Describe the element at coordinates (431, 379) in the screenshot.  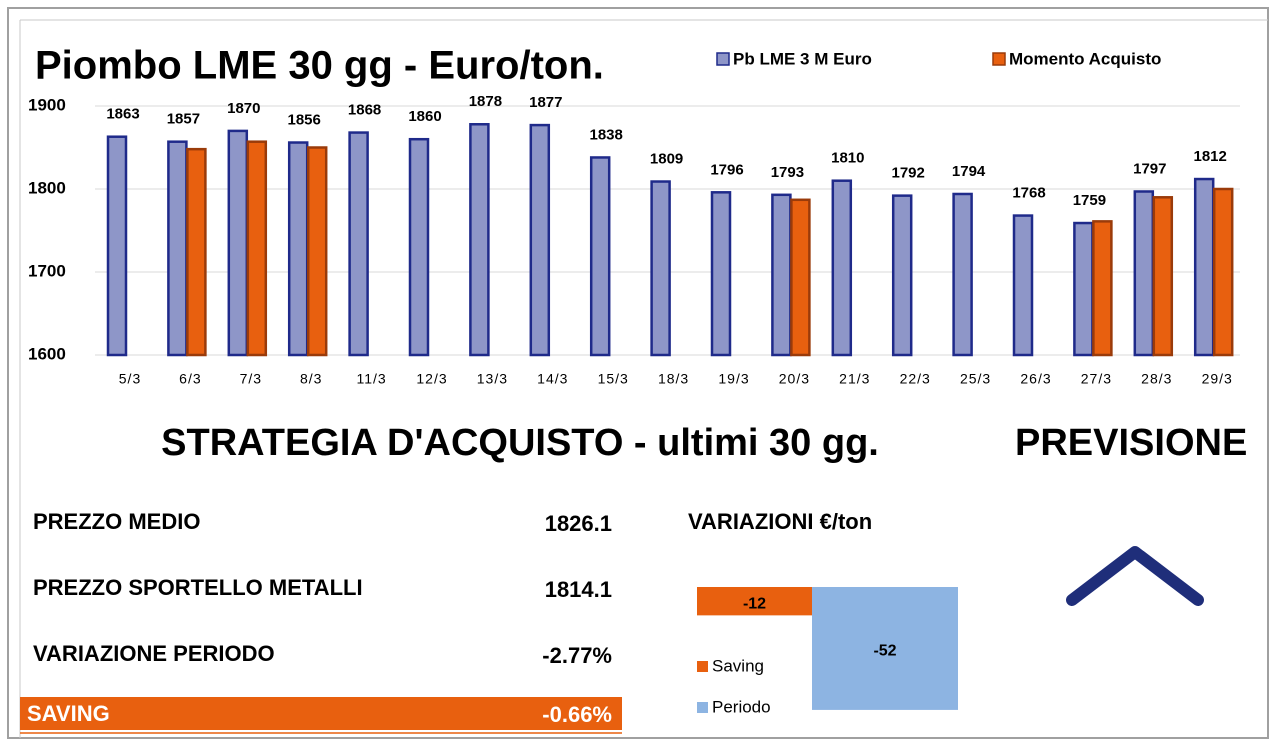
I see `x-tick-label: 12/3` at that location.